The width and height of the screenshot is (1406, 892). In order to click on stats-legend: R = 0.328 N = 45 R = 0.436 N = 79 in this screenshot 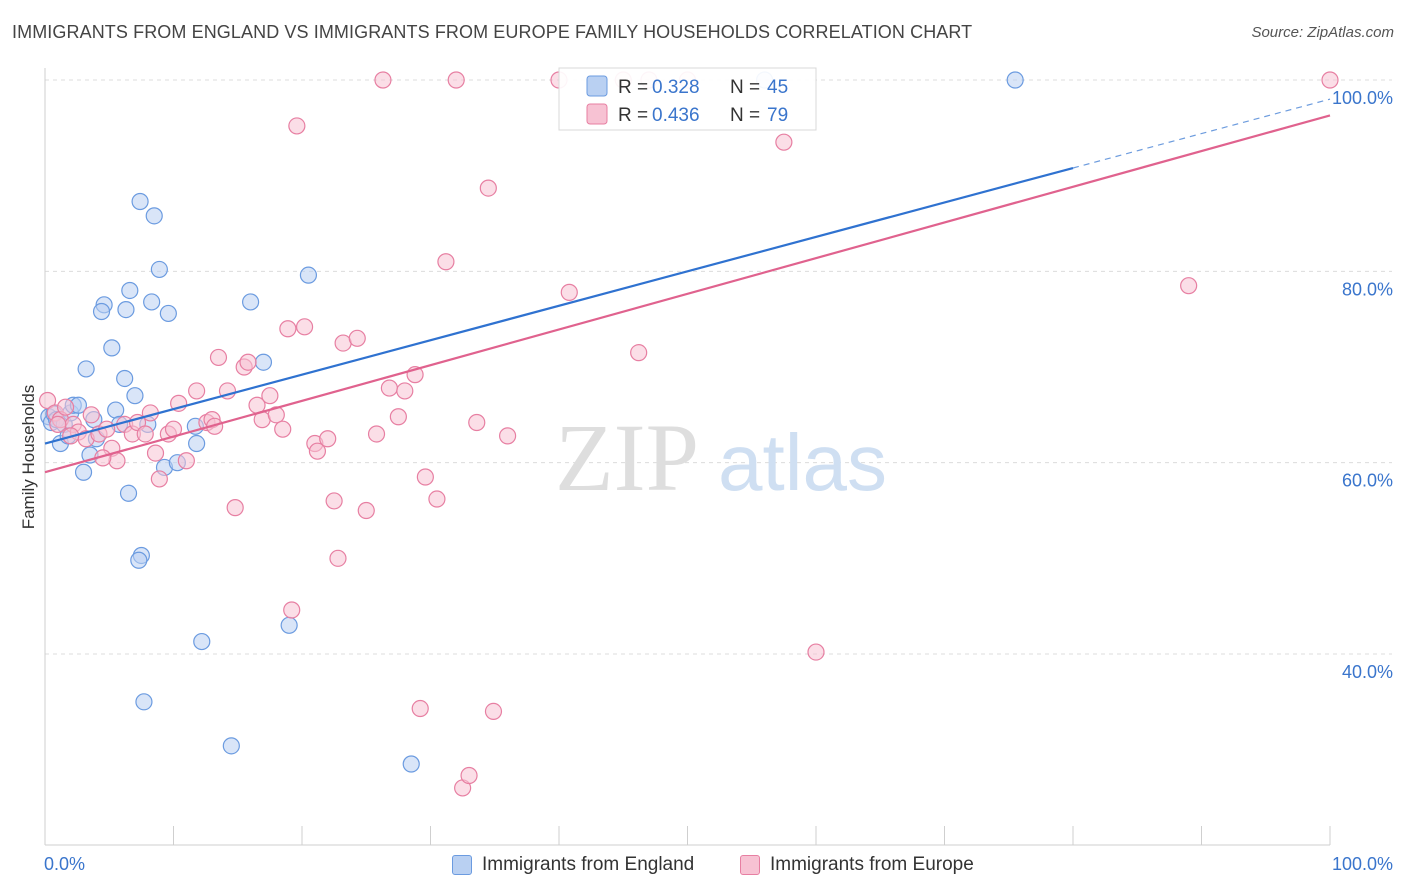, I will do `click(687, 99)`.